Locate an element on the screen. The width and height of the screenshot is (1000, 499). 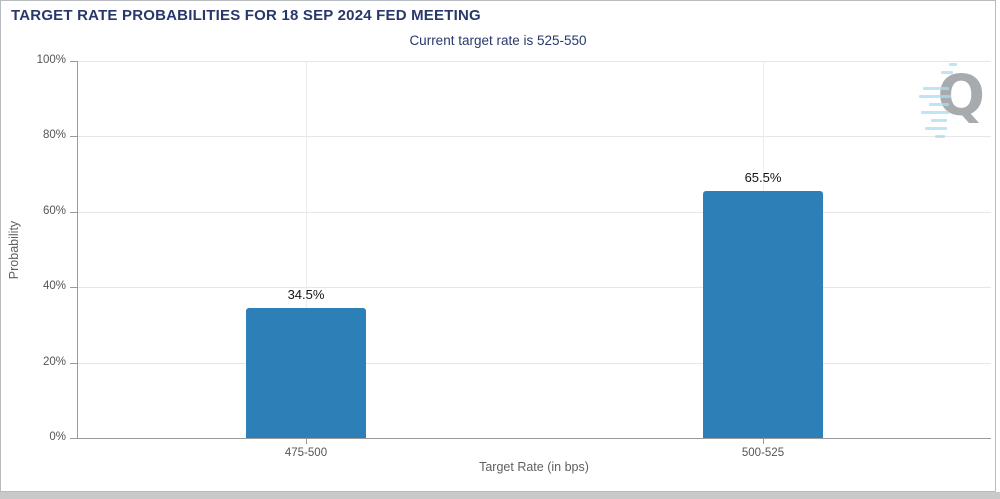
x-category-label: 500-525 is located at coordinates (763, 453).